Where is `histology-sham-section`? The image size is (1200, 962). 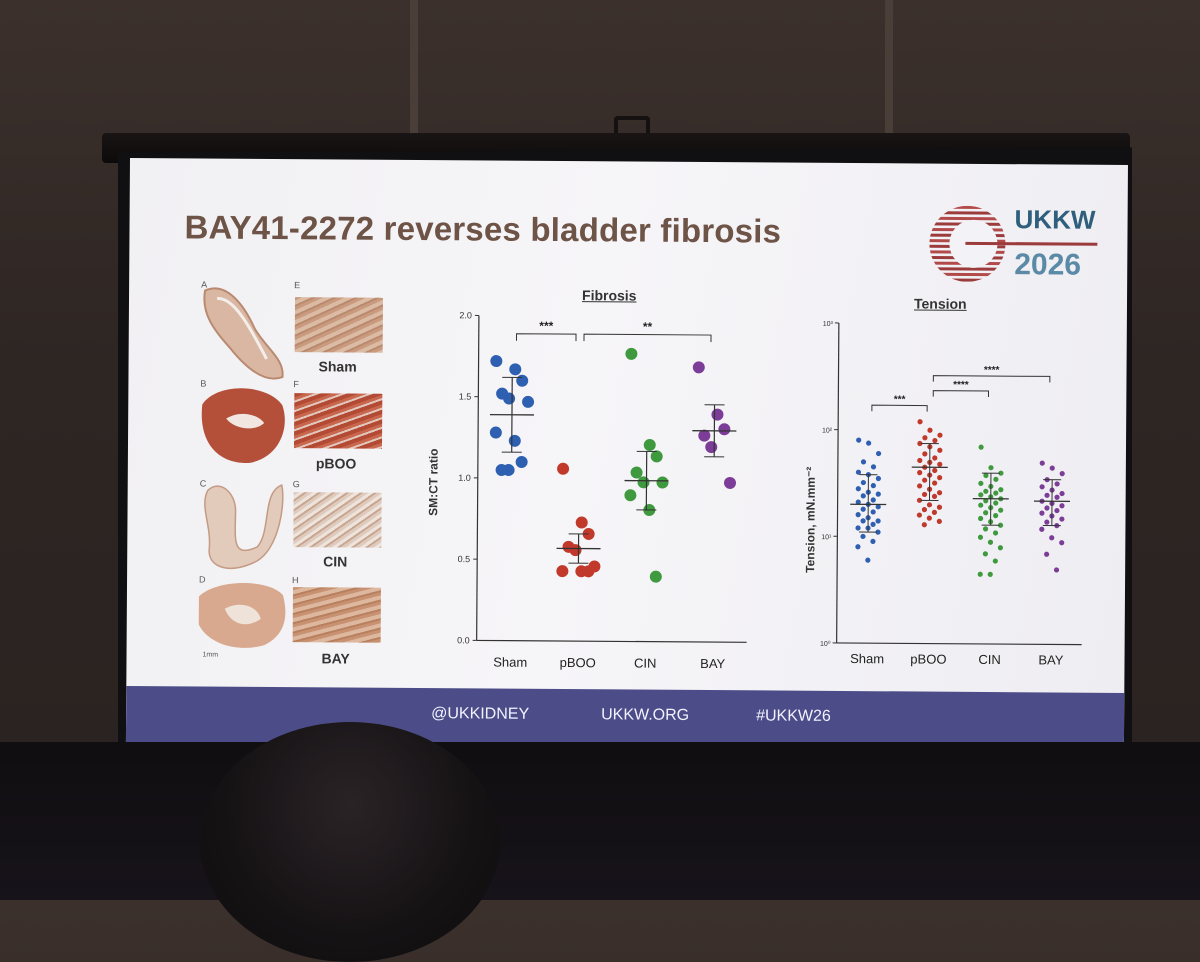 histology-sham-section is located at coordinates (243, 333).